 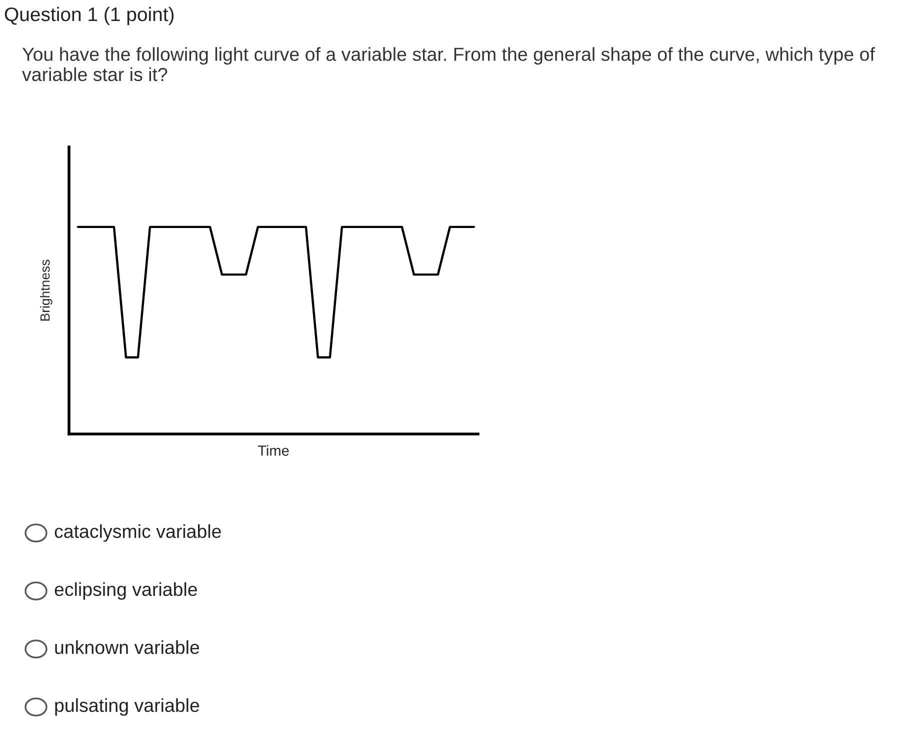 I want to click on text: pulsating variable, so click(x=127, y=707).